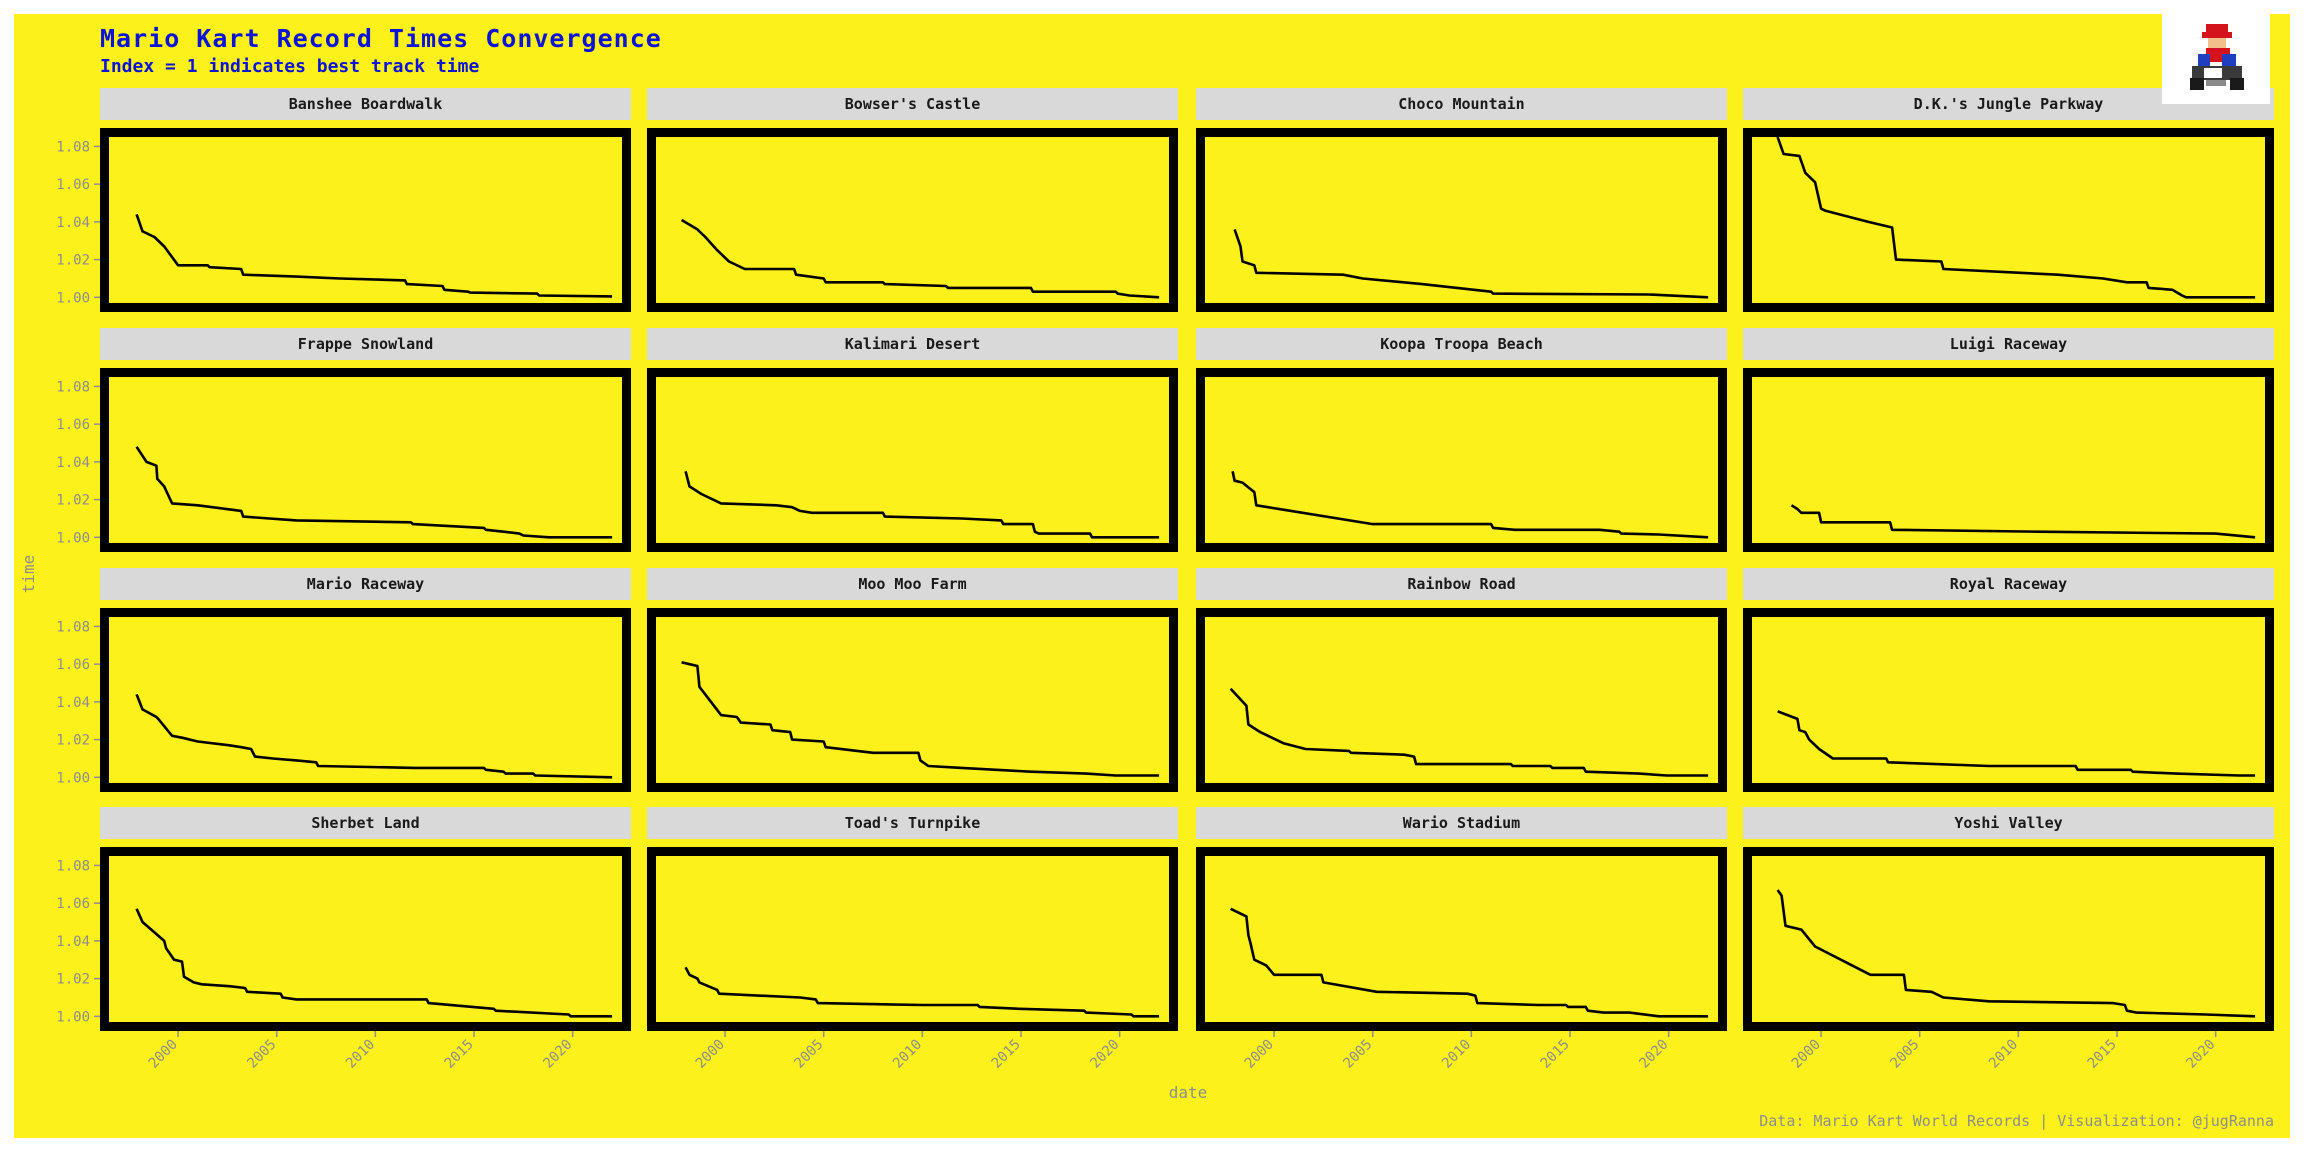 This screenshot has width=2304, height=1152. I want to click on chart-subtitle: Index = 1 indicates best track time, so click(290, 66).